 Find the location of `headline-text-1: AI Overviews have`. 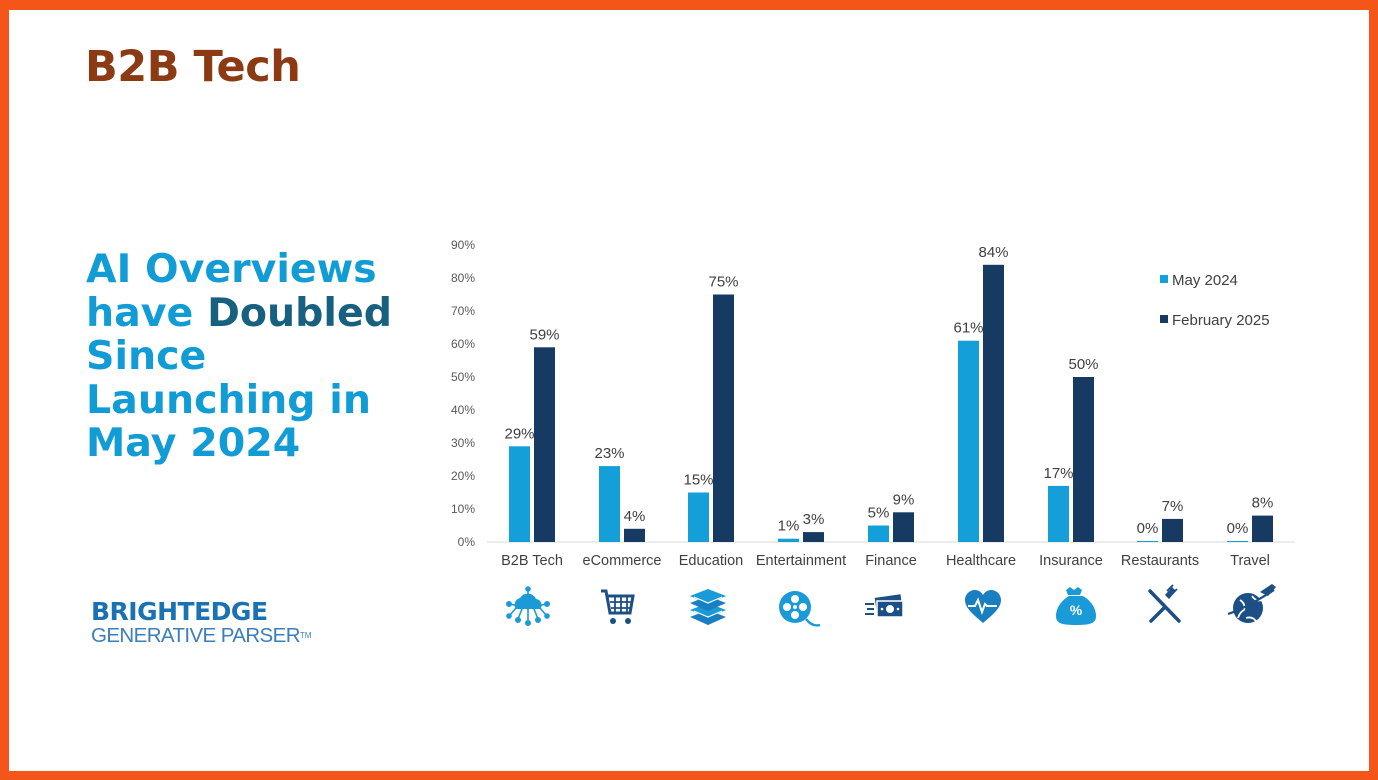

headline-text-1: AI Overviews have is located at coordinates (231, 291).